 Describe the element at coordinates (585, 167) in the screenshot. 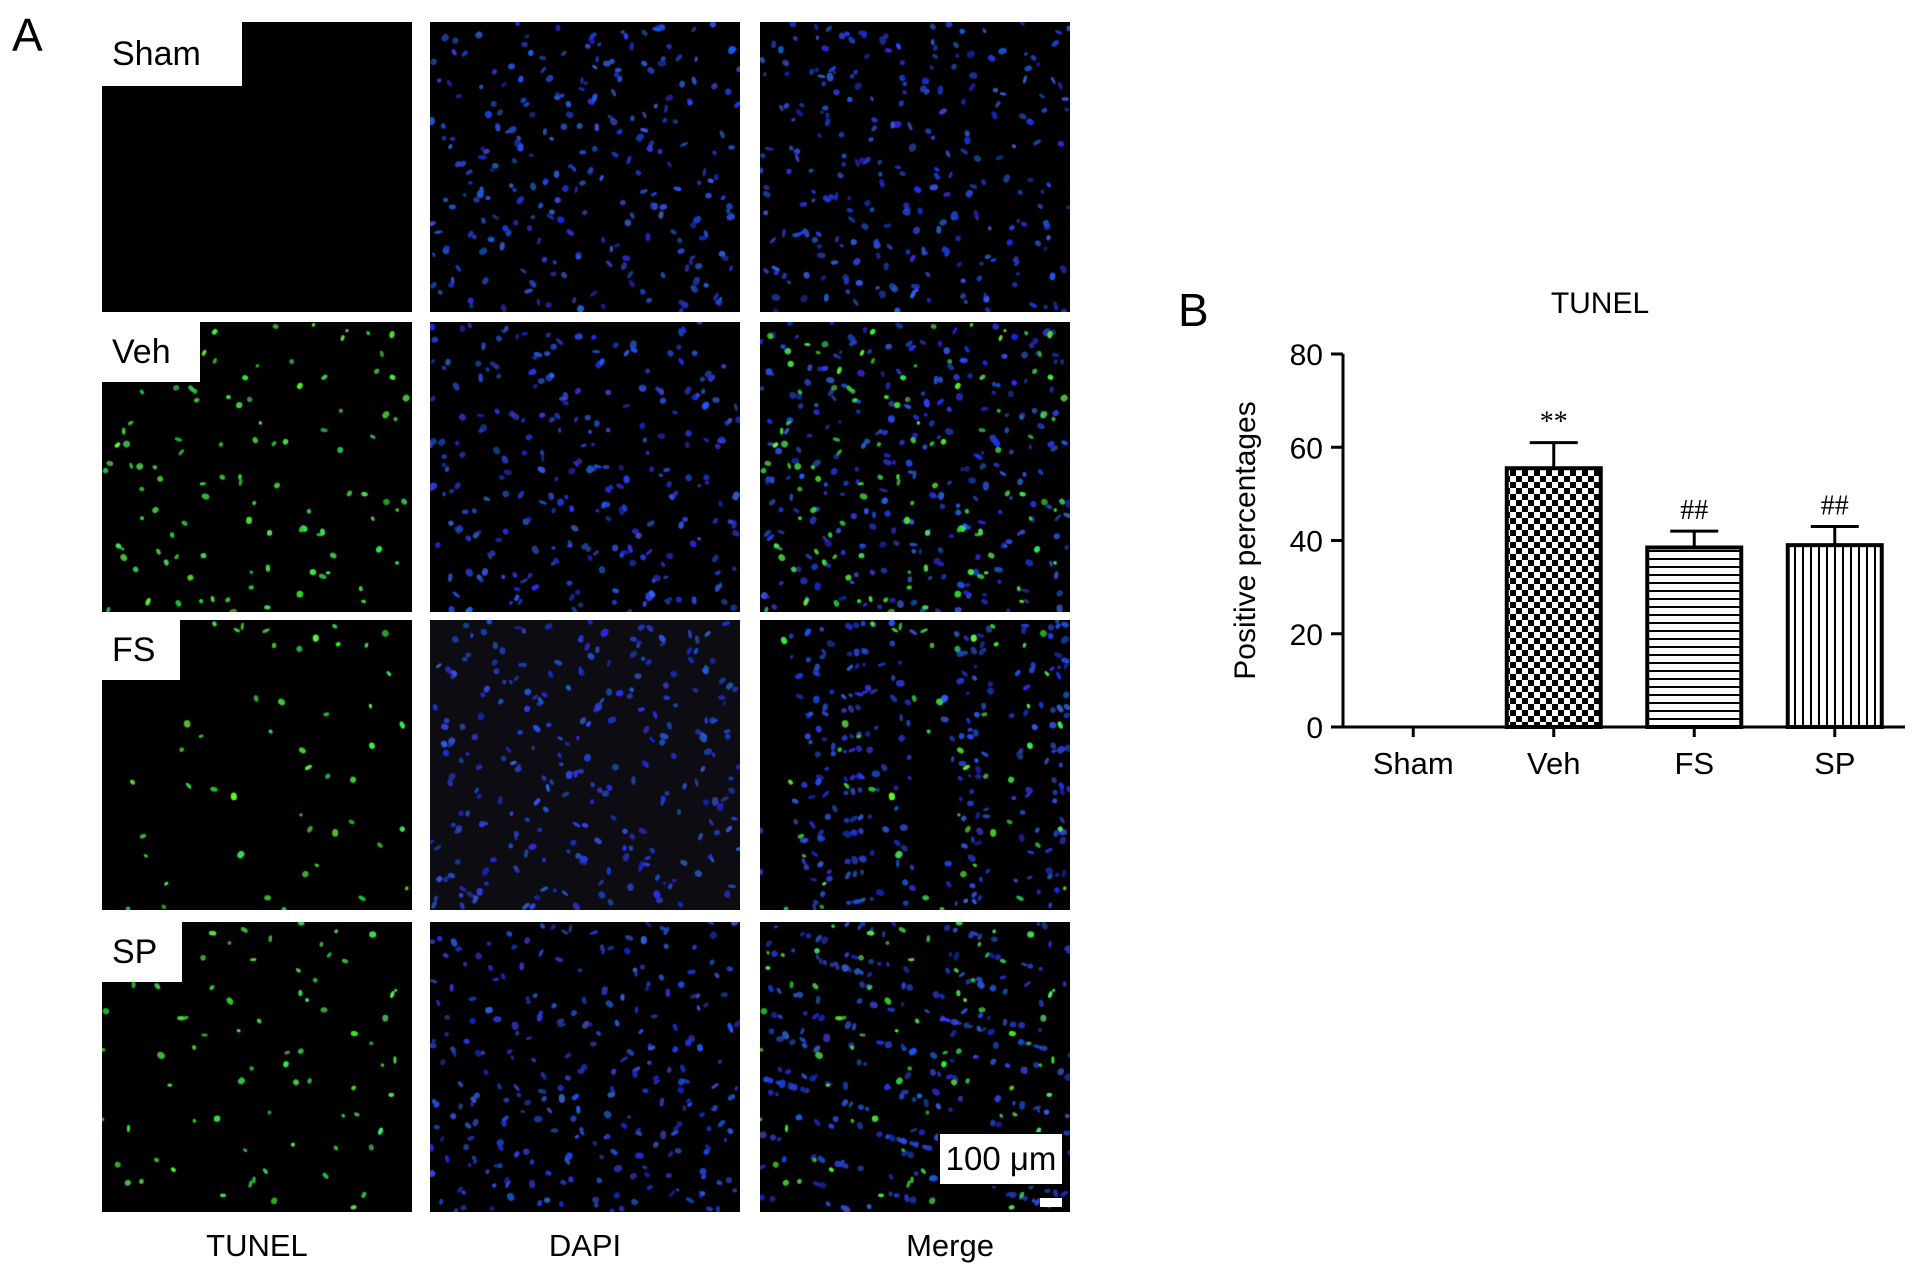

I see `micrograph-sham-dapi` at that location.